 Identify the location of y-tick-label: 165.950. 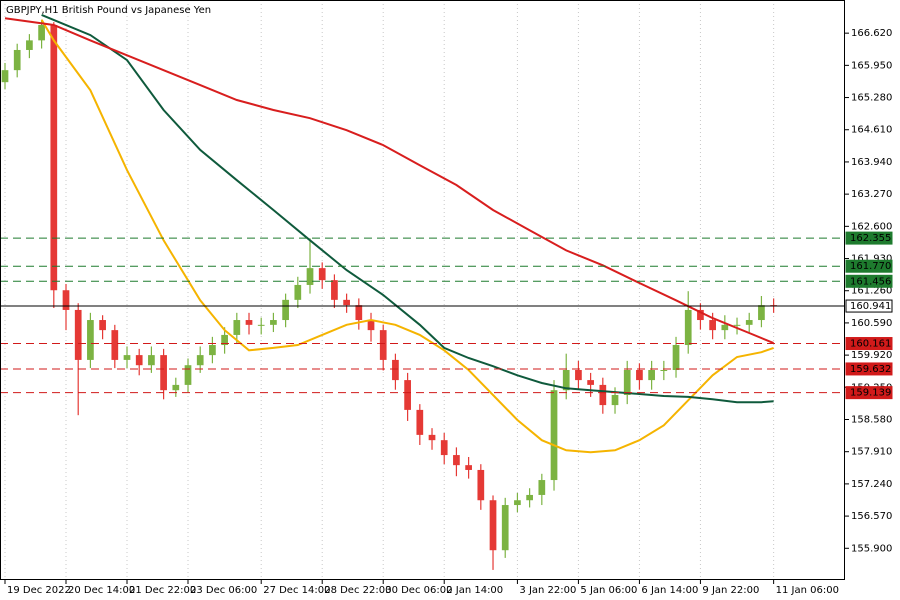
(871, 65).